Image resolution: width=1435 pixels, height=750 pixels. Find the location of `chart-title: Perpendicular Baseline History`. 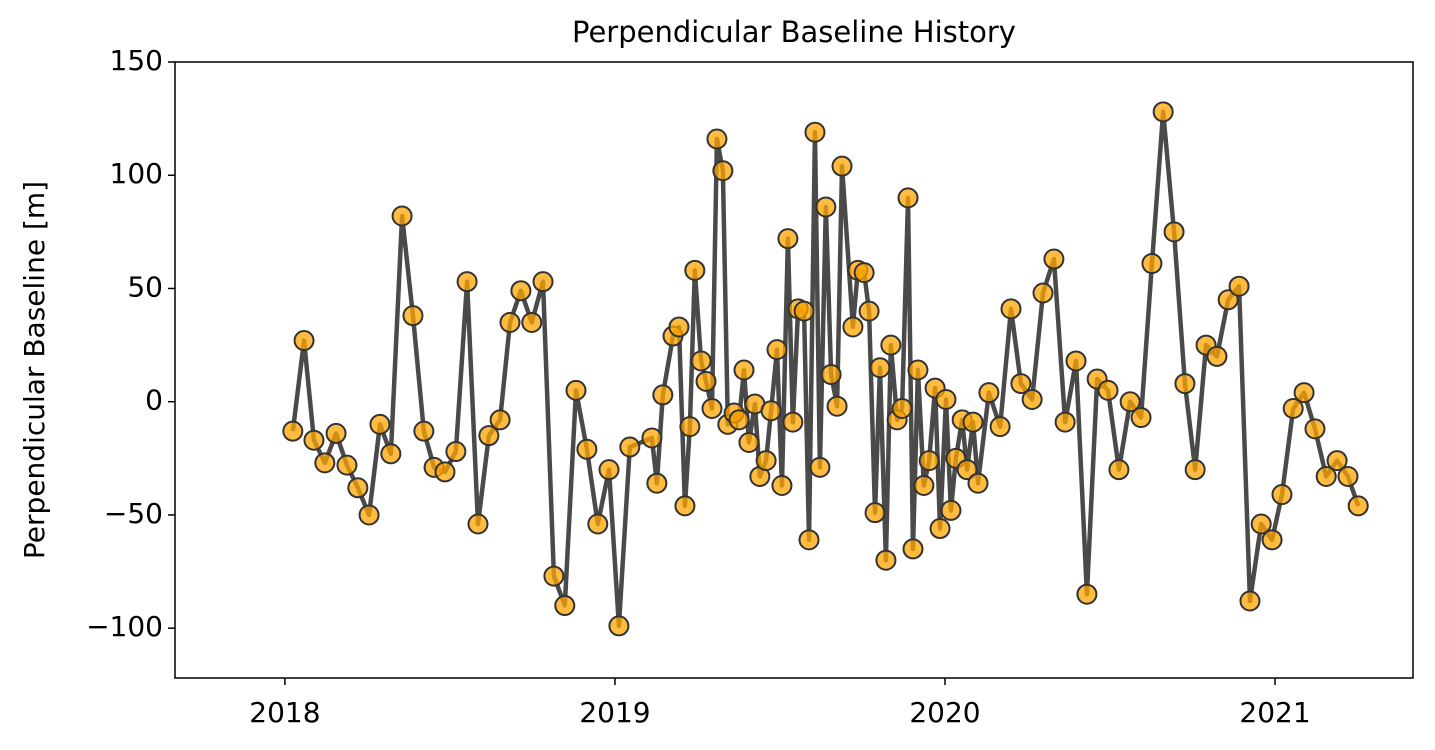

chart-title: Perpendicular Baseline History is located at coordinates (794, 32).